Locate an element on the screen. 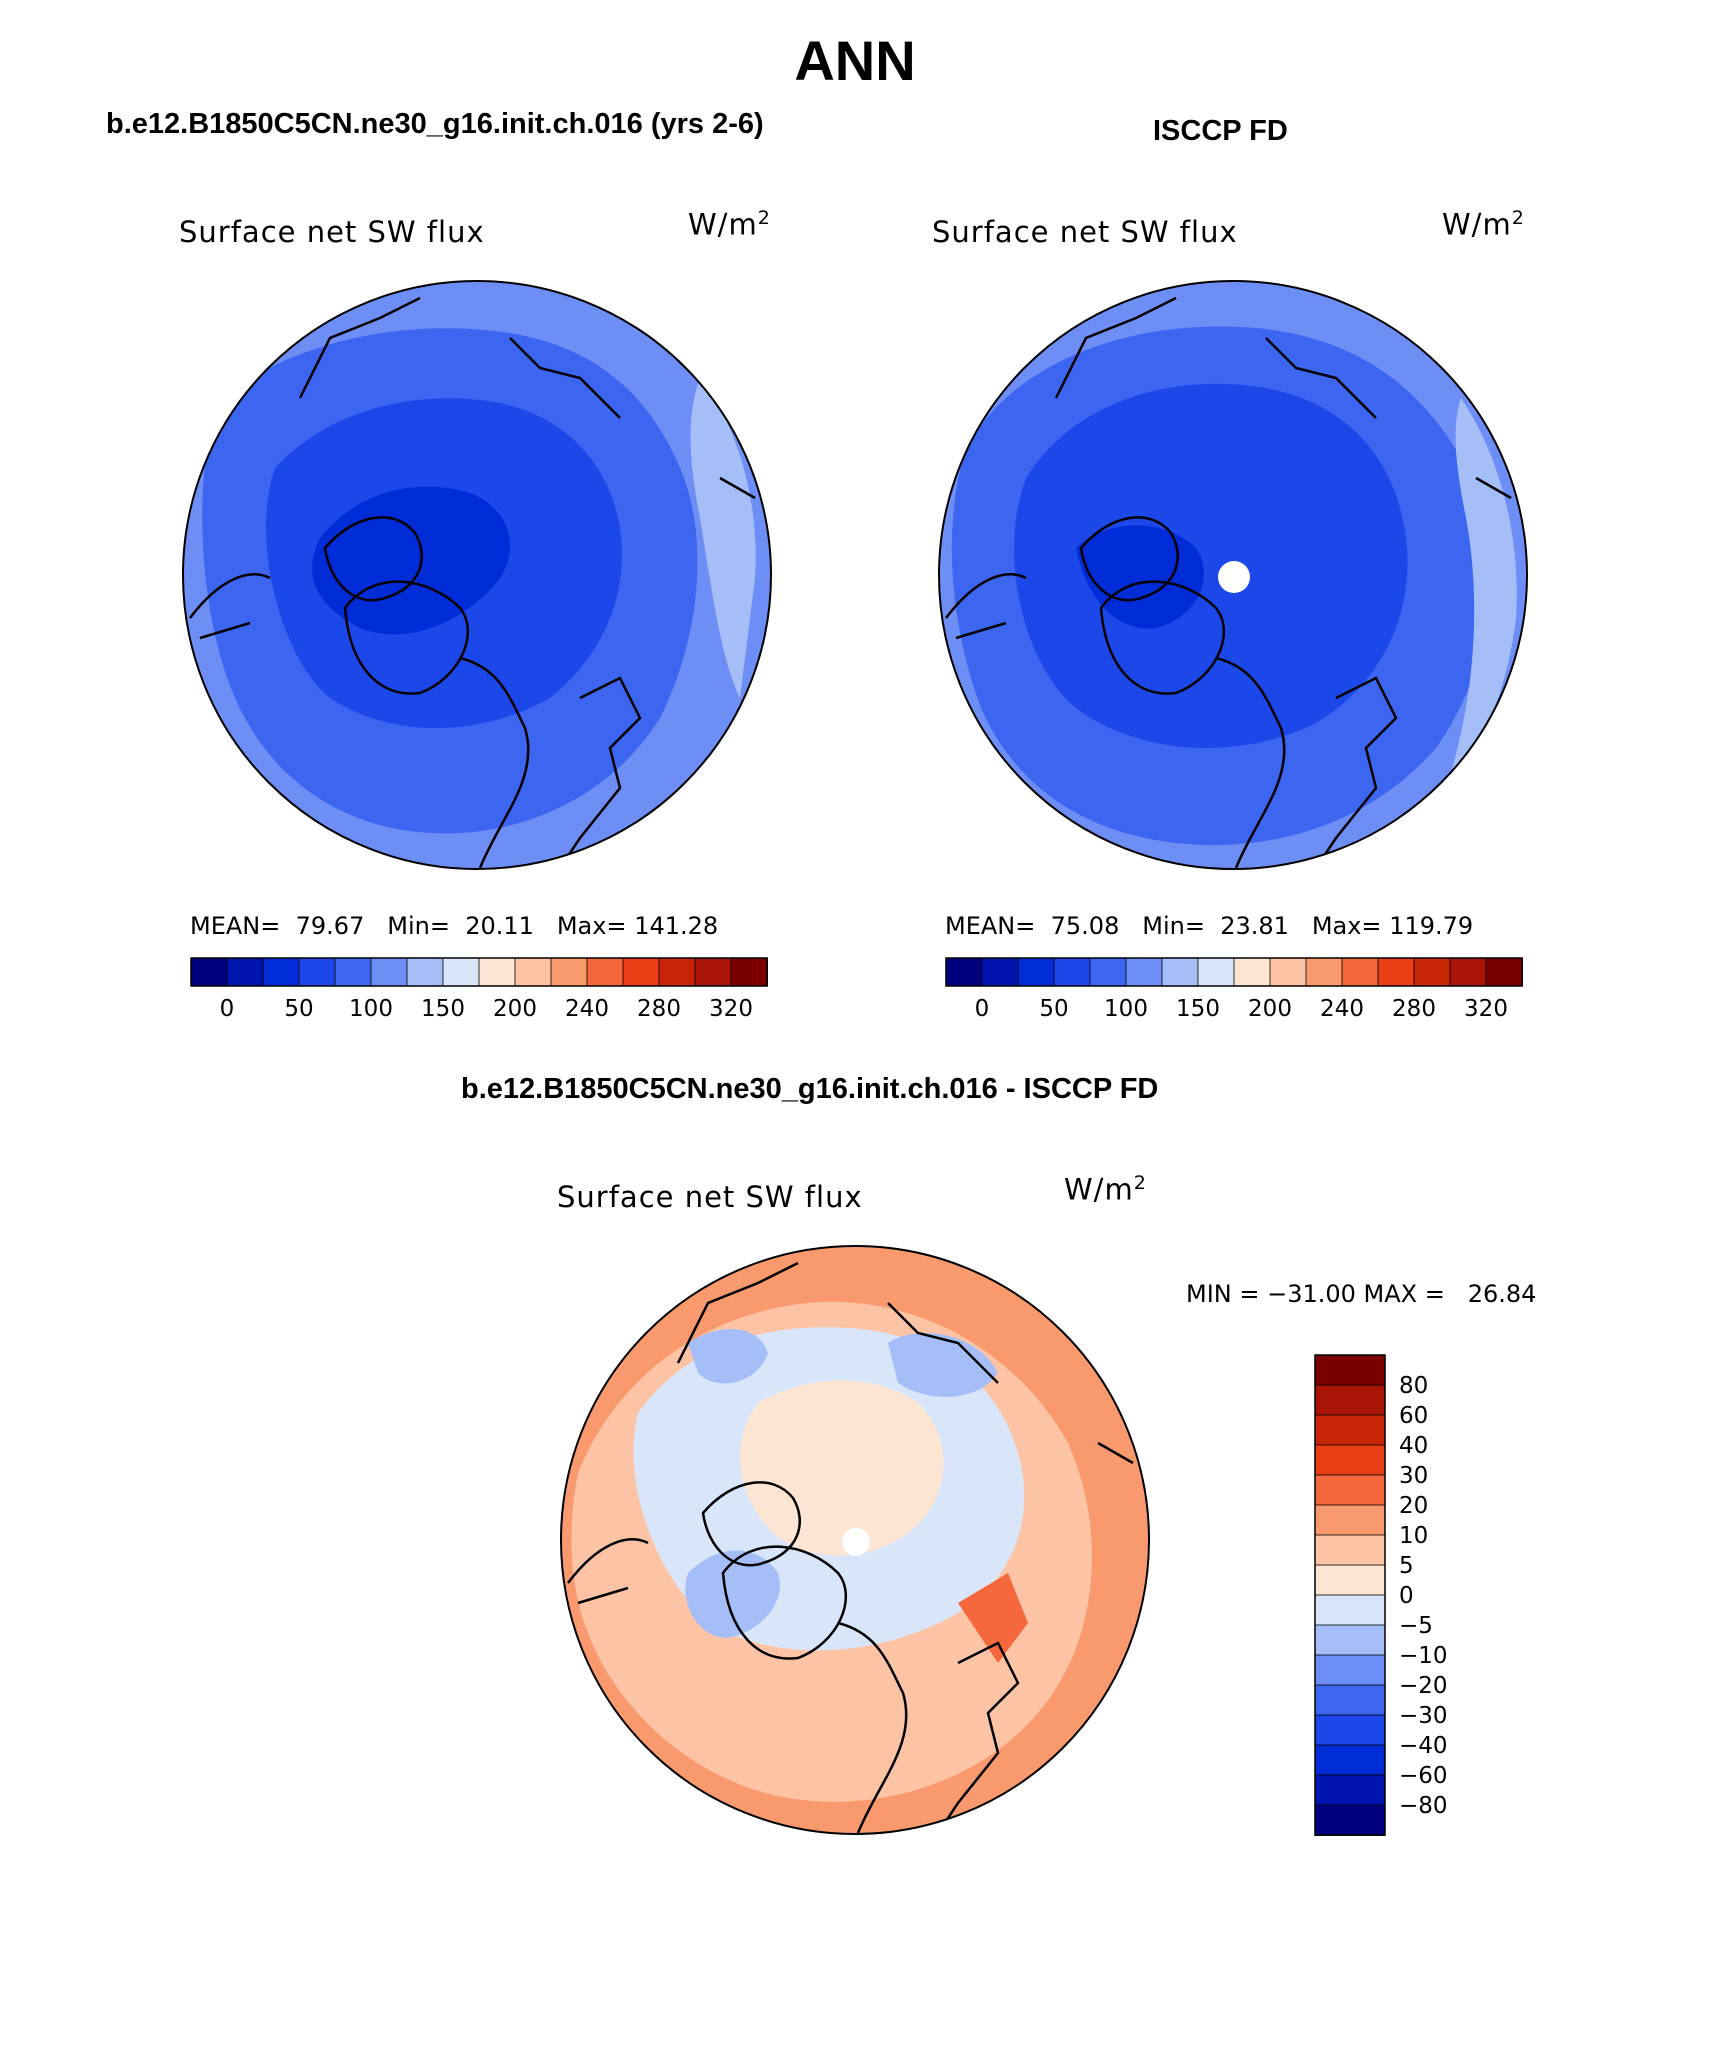 This screenshot has width=1710, height=2061. model-colorbar-tick-label: 200 is located at coordinates (515, 1009).